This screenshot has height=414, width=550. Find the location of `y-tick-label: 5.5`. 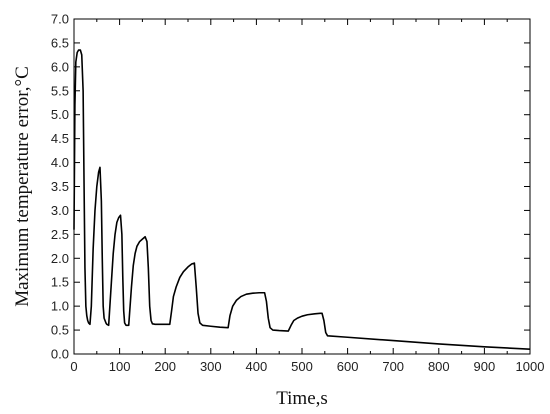

y-tick-label: 5.5 is located at coordinates (60, 90).